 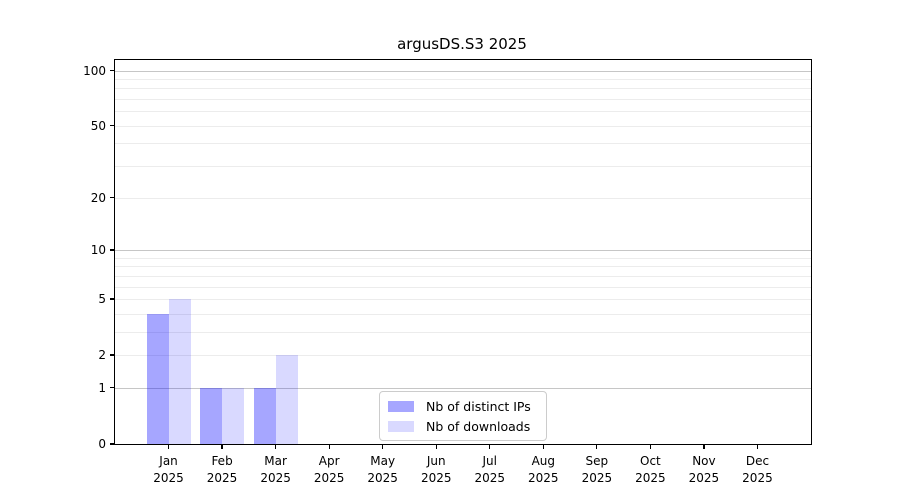 I want to click on y-tick-label: 0, so click(x=102, y=444).